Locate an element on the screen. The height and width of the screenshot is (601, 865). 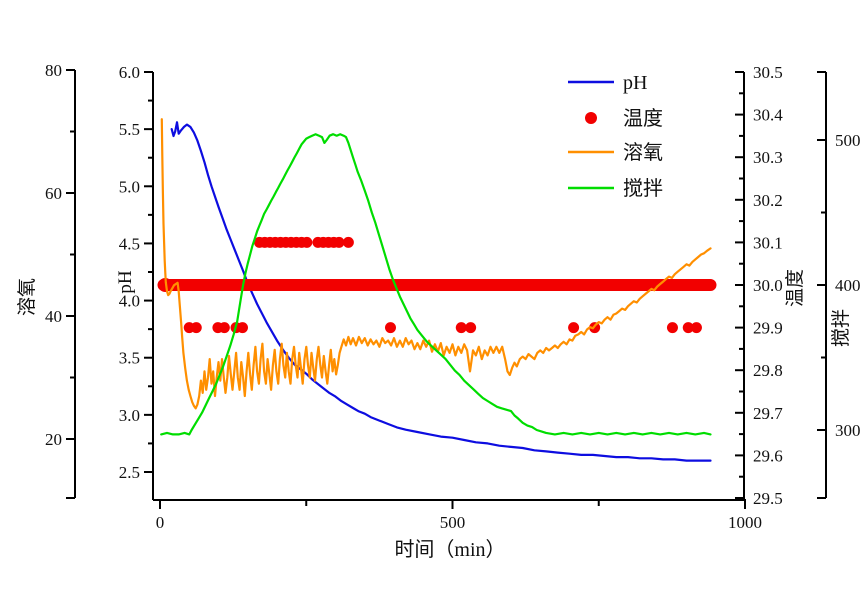
tick-label: 1000 is located at coordinates (745, 522).